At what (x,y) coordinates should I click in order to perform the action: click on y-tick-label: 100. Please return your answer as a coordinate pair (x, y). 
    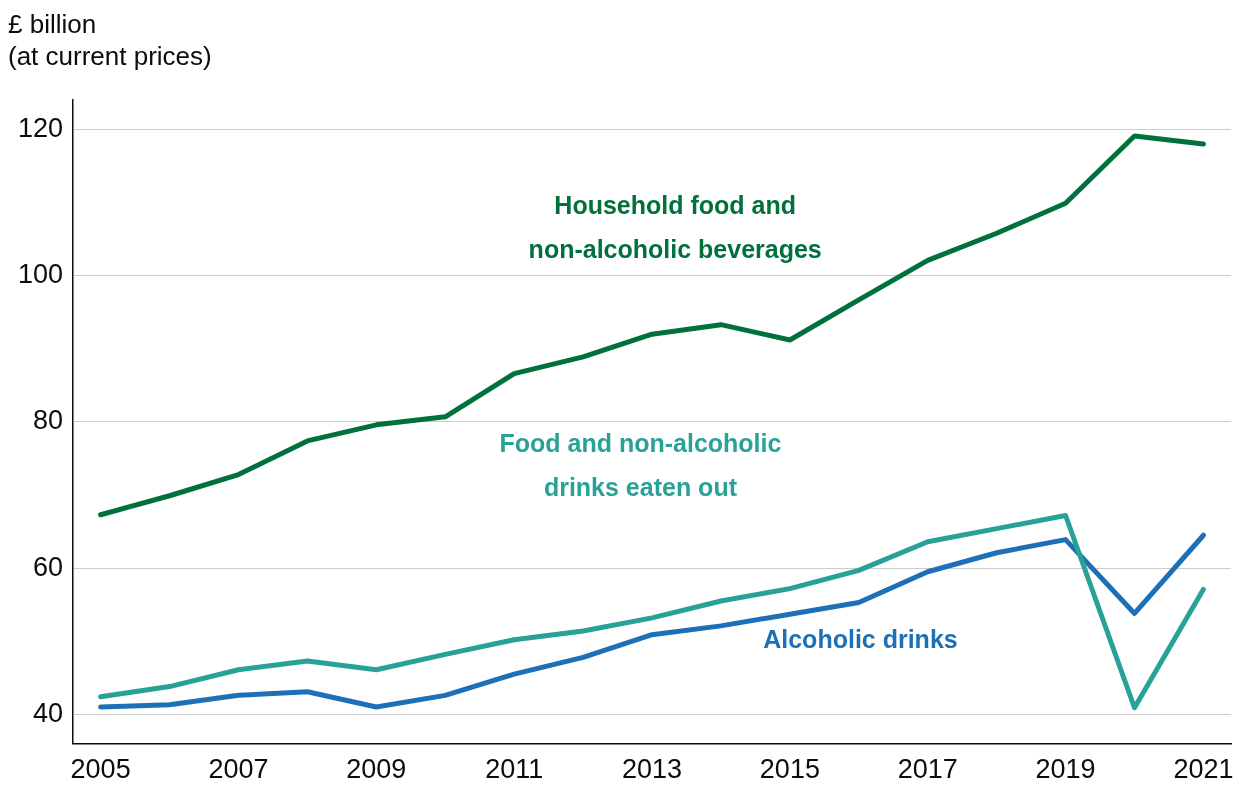
    Looking at the image, I should click on (40, 274).